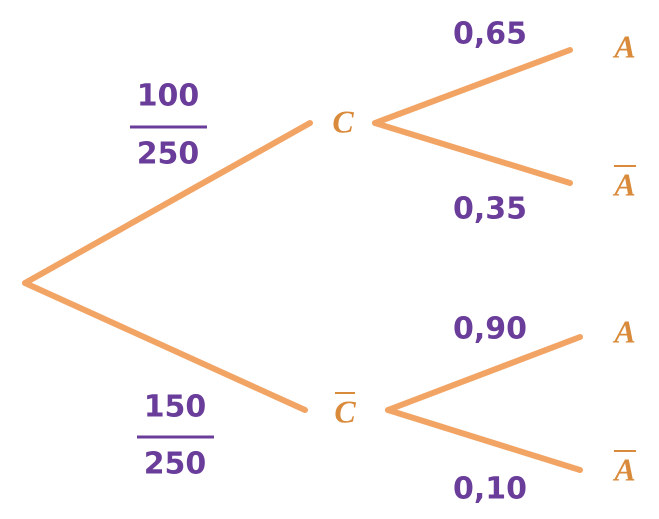 The image size is (659, 519). Describe the element at coordinates (175, 407) in the screenshot. I see `numerator: 150` at that location.